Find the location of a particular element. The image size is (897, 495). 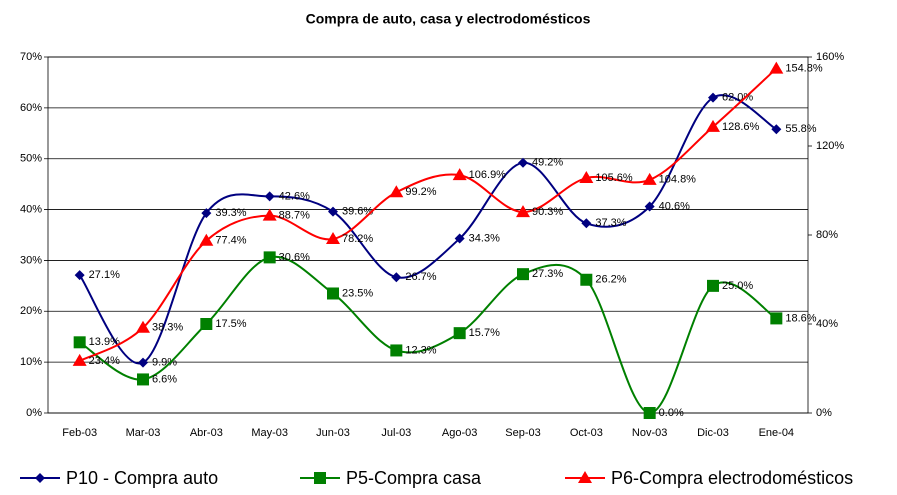

data-label: 78.2% is located at coordinates (357, 239).